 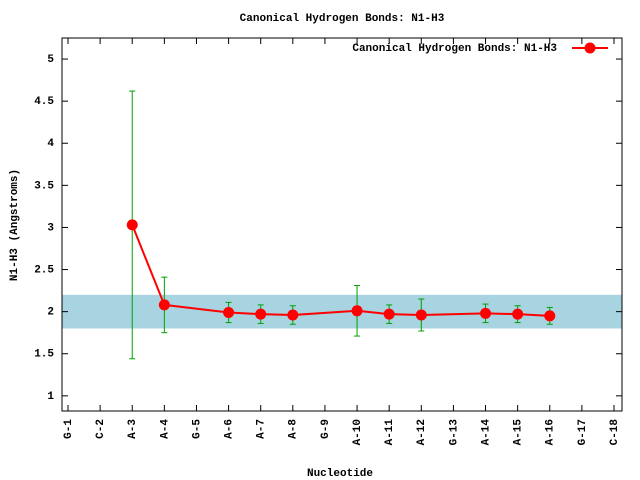 What do you see at coordinates (358, 432) in the screenshot?
I see `x-tick-label: A-10` at bounding box center [358, 432].